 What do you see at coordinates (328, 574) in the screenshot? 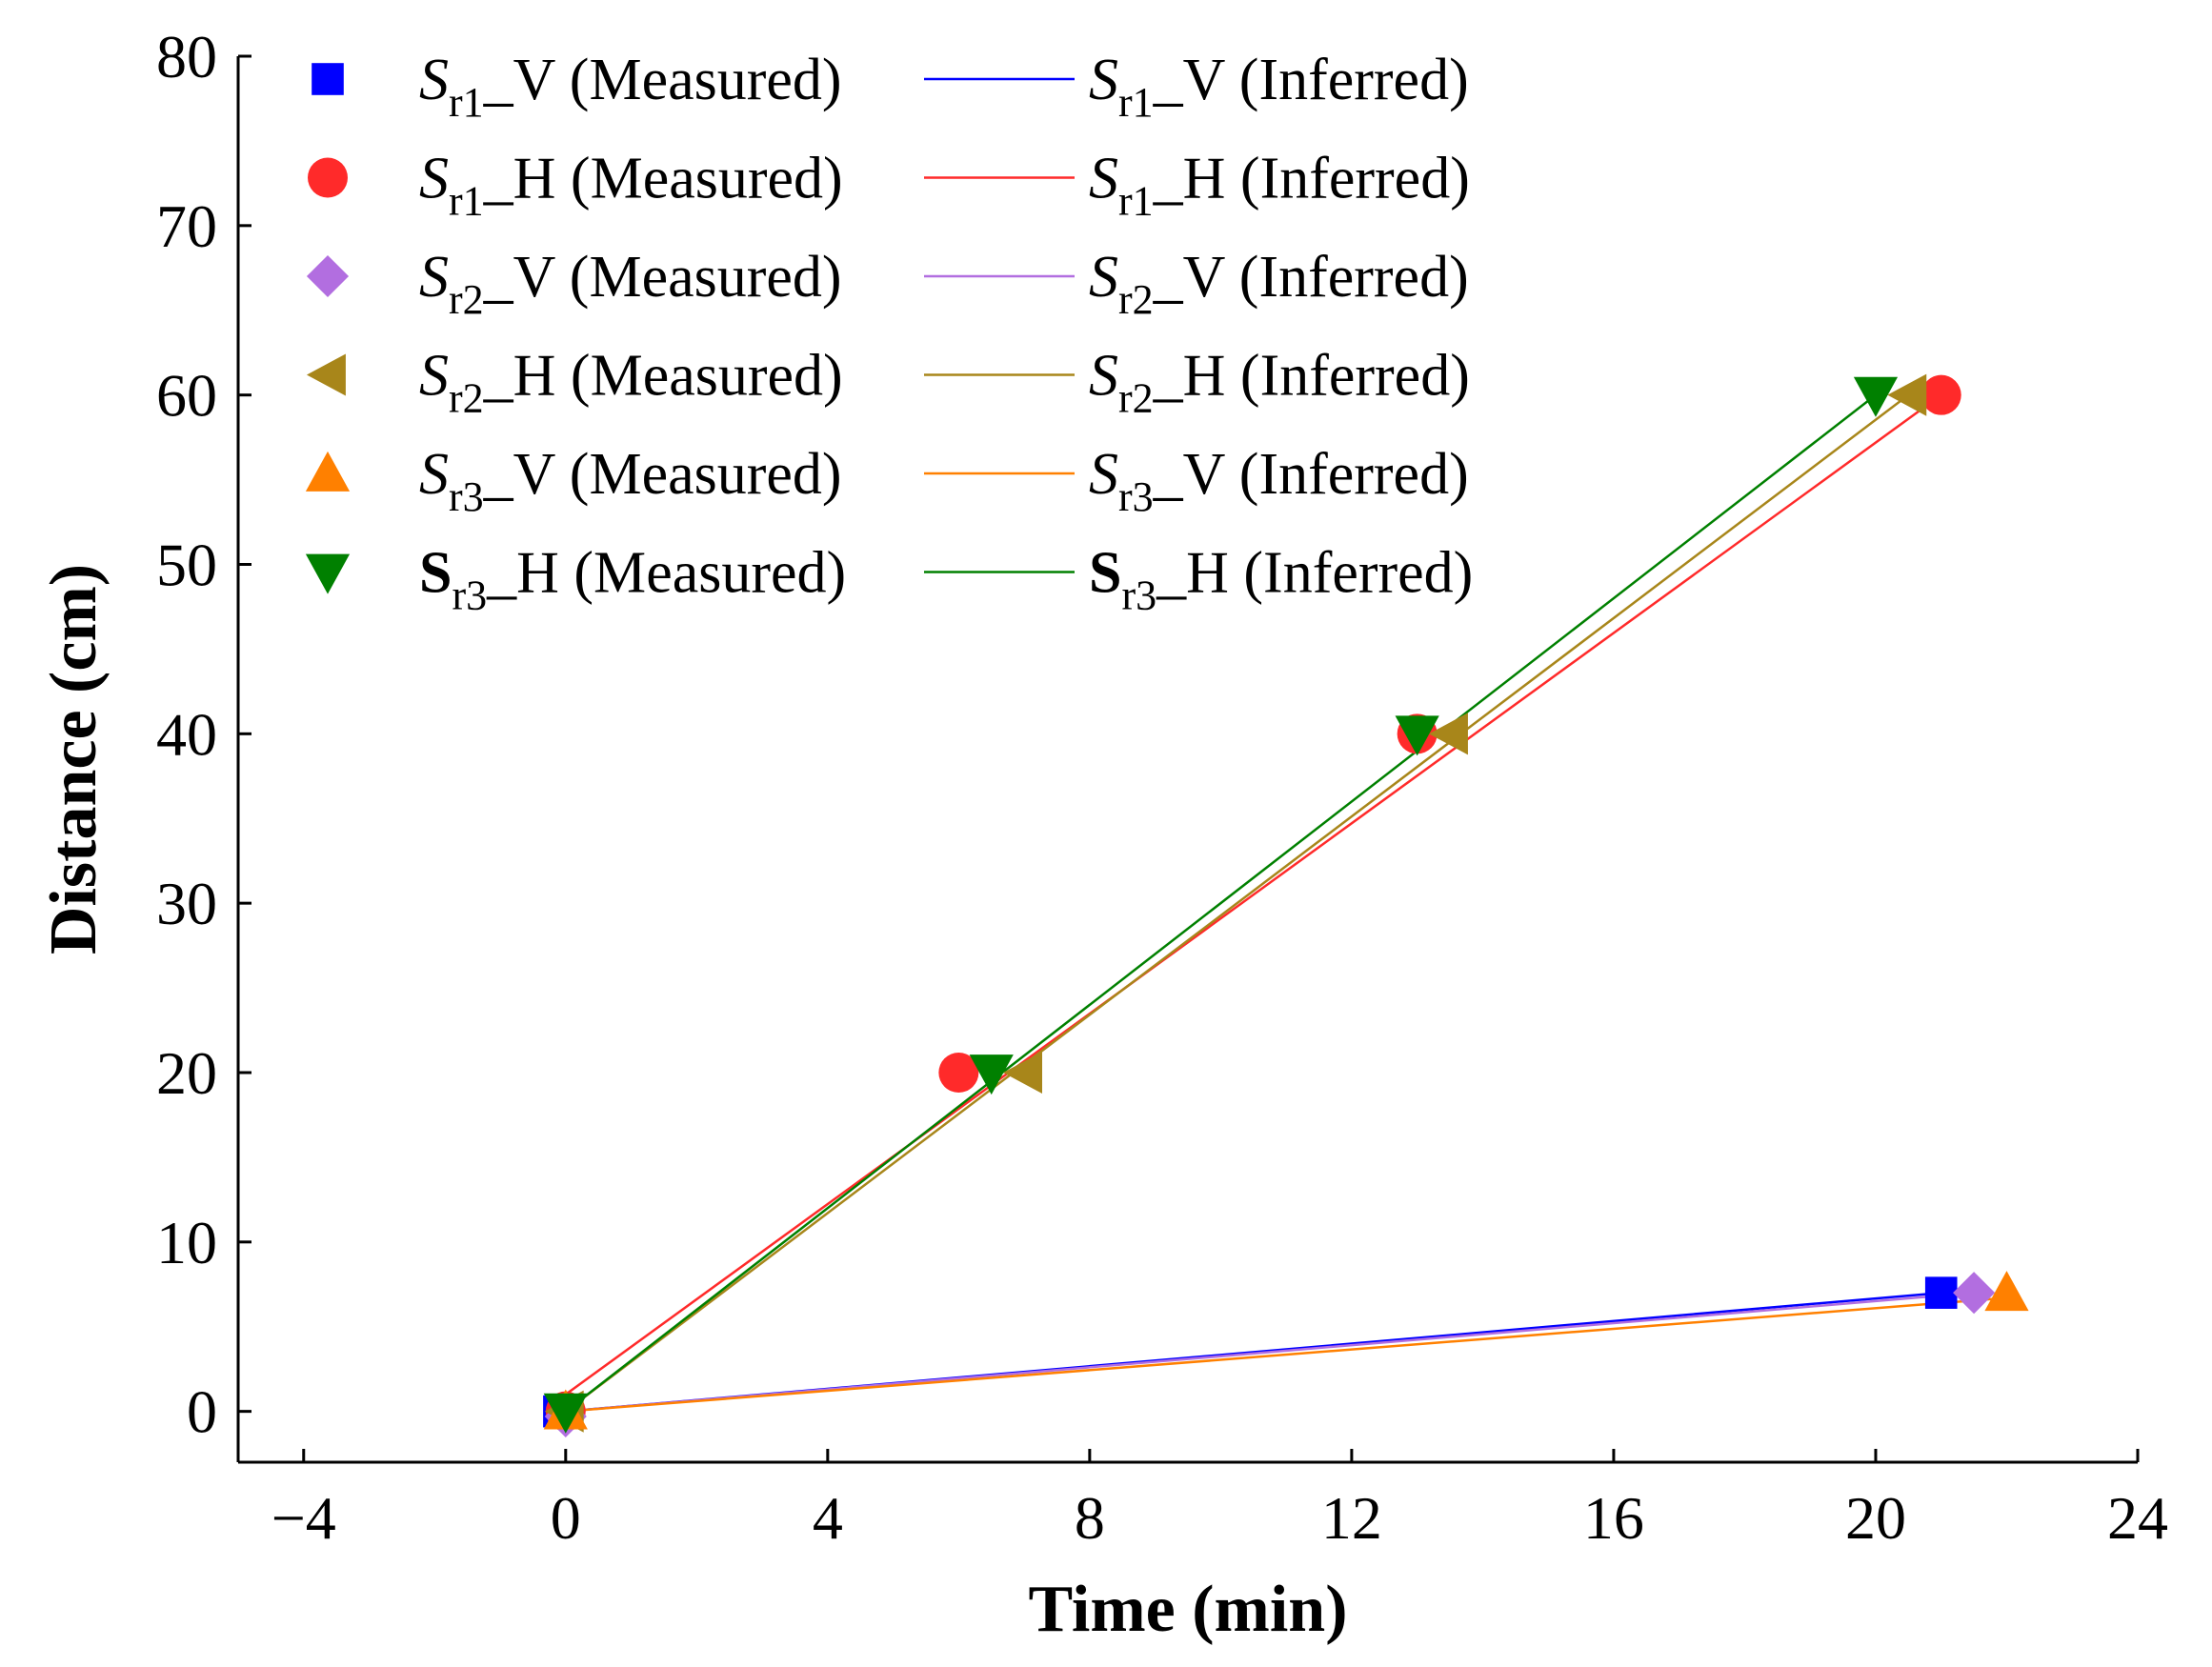
I see `legend-marker-Sr3_H` at bounding box center [328, 574].